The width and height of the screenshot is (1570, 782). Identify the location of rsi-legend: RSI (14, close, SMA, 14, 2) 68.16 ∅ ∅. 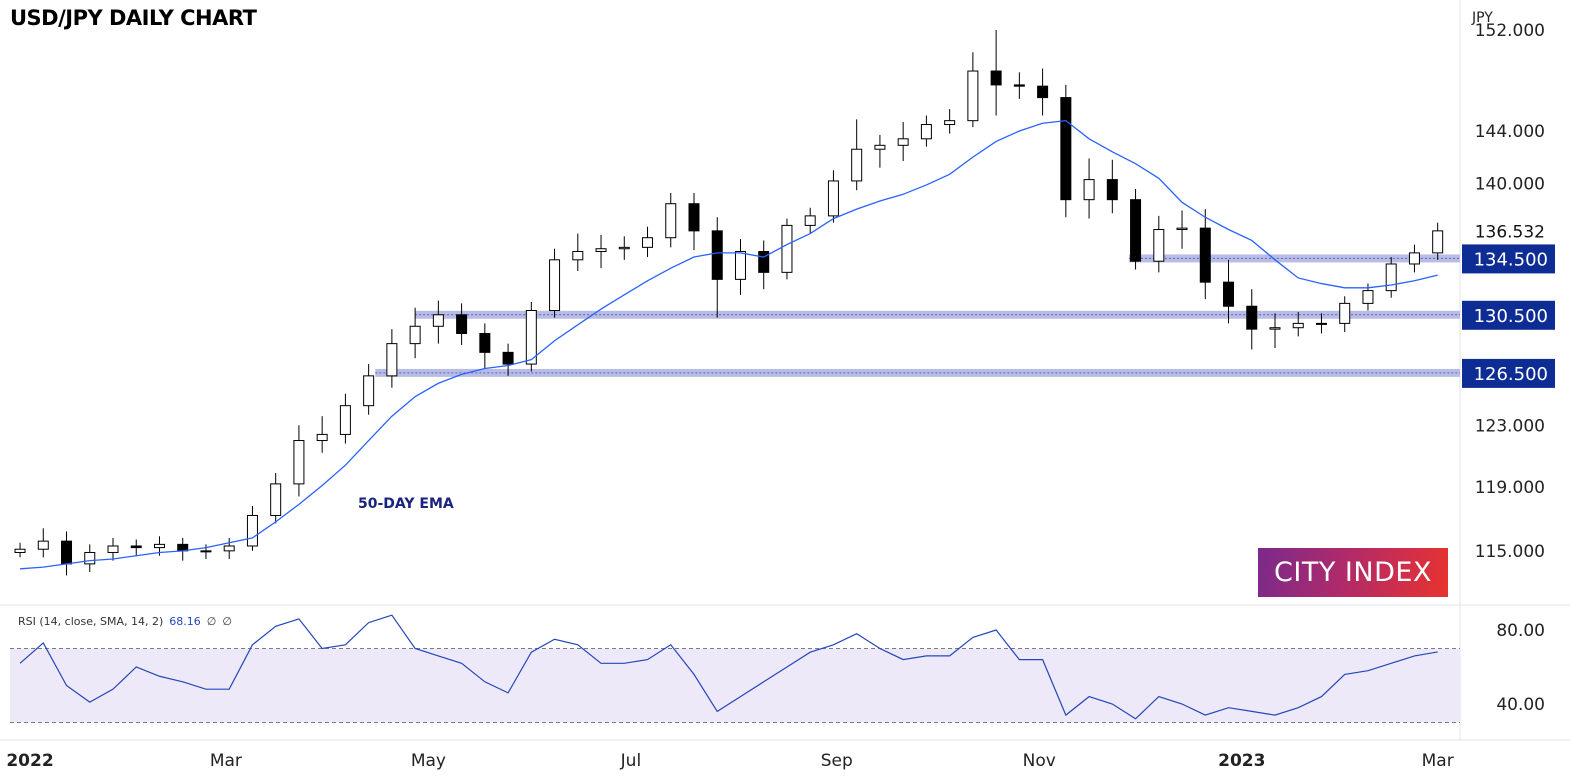
(125, 621).